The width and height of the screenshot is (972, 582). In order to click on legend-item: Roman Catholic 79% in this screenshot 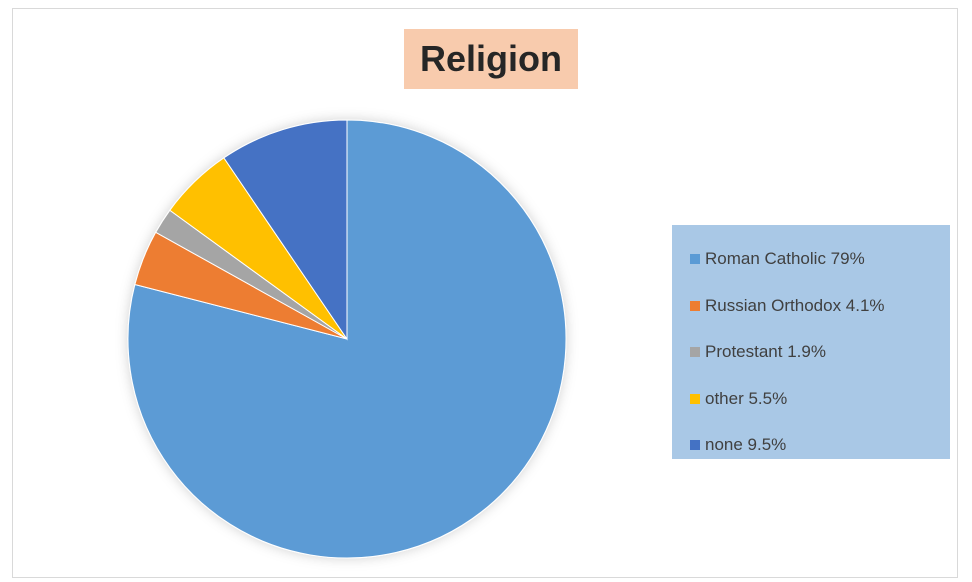, I will do `click(811, 259)`.